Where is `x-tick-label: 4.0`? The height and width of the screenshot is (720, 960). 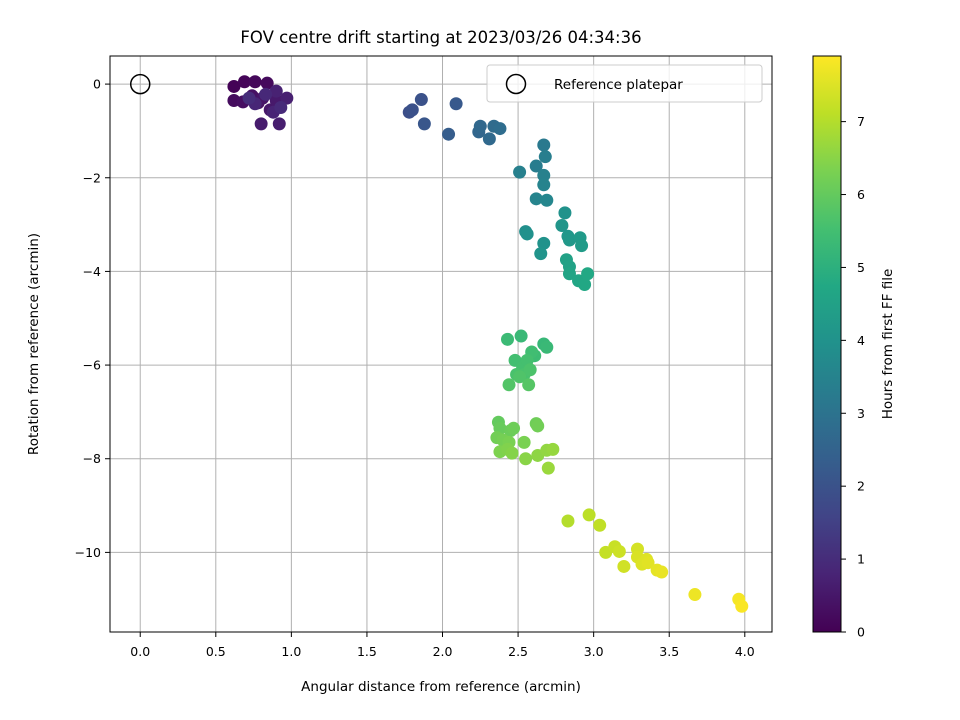
x-tick-label: 4.0 is located at coordinates (745, 651).